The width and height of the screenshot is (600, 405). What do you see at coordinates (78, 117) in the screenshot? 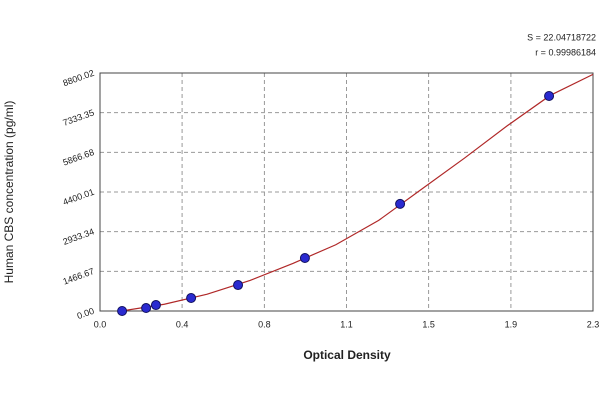
I see `y-tick-label: 7333.35` at bounding box center [78, 117].